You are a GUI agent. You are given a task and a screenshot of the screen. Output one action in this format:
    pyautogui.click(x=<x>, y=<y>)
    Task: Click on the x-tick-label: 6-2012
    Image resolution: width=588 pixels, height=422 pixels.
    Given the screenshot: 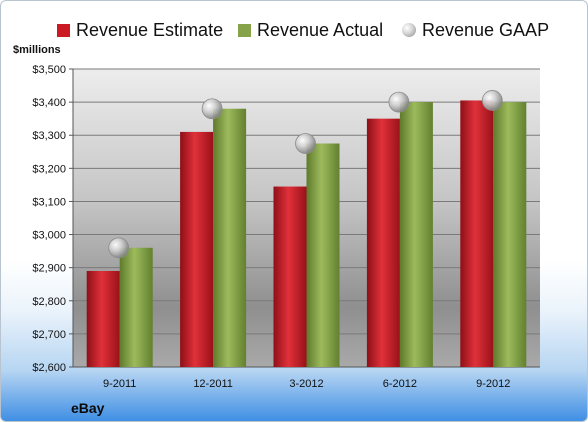 What is the action you would take?
    pyautogui.click(x=400, y=384)
    